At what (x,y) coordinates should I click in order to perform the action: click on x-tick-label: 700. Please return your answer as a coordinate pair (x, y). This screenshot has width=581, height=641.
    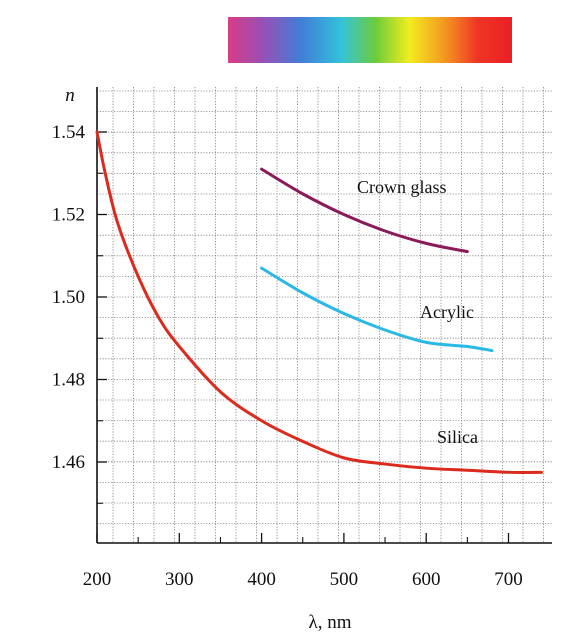
    Looking at the image, I should click on (508, 579).